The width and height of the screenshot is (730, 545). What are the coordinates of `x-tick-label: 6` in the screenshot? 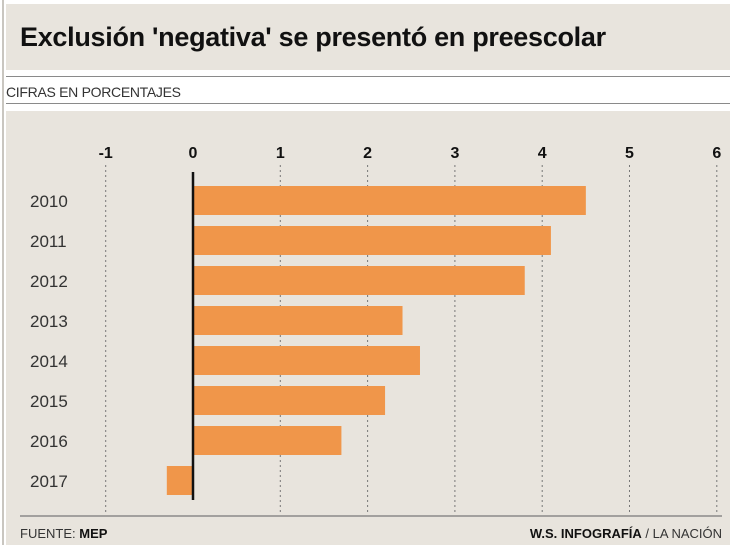 It's located at (716, 153).